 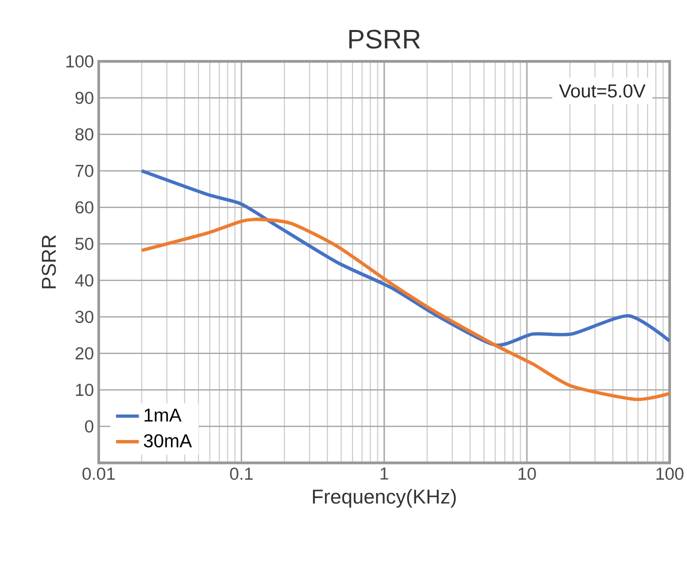 I want to click on x-tick-label: 0.01, so click(x=98, y=474).